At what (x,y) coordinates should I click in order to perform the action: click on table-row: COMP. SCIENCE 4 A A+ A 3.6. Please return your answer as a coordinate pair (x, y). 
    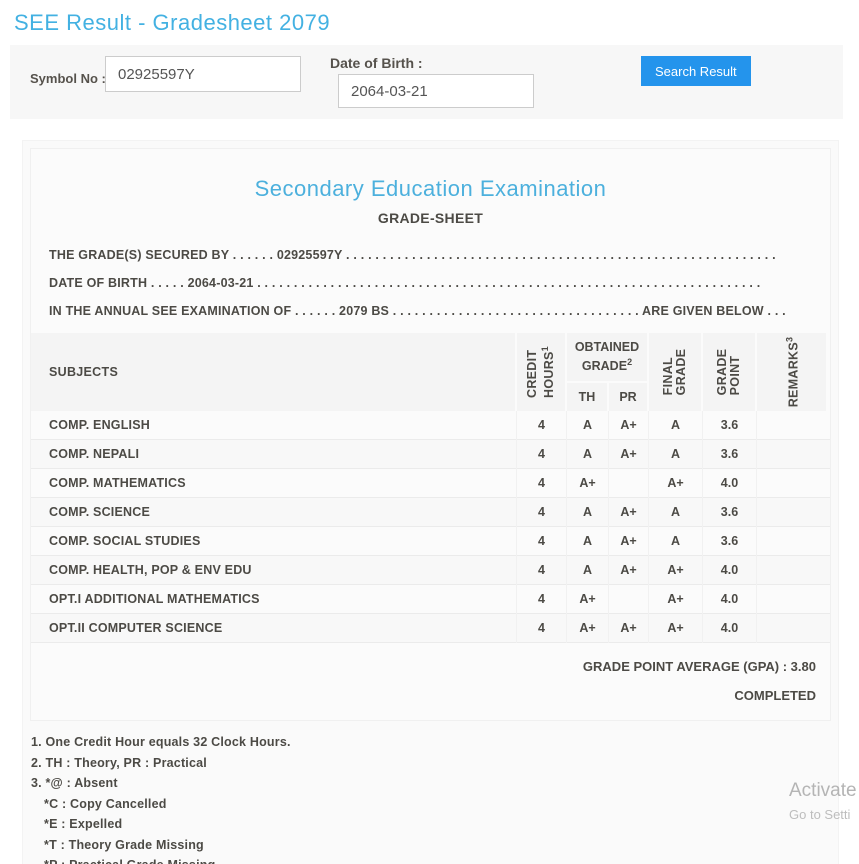
    Looking at the image, I should click on (430, 512).